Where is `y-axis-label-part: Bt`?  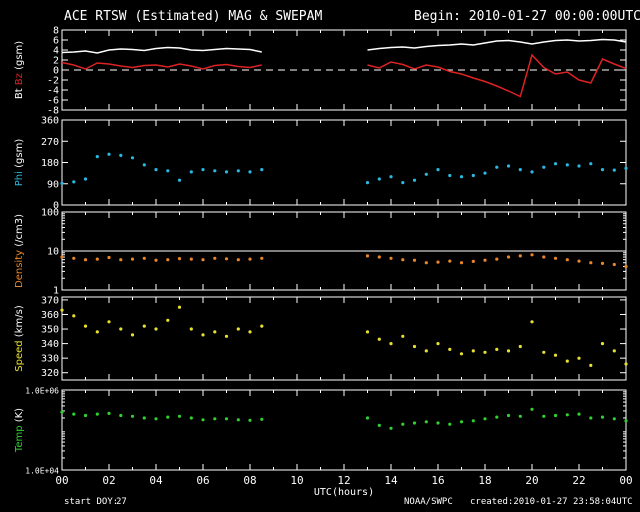 y-axis-label-part: Bt is located at coordinates (19, 93).